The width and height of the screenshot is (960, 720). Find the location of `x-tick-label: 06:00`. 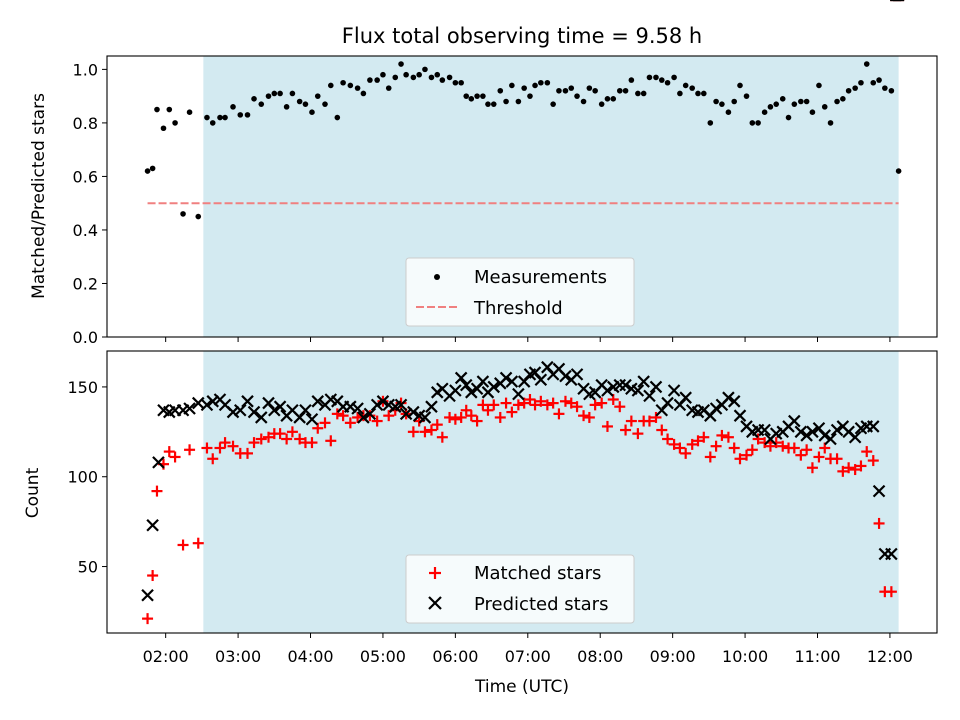

x-tick-label: 06:00 is located at coordinates (455, 656).